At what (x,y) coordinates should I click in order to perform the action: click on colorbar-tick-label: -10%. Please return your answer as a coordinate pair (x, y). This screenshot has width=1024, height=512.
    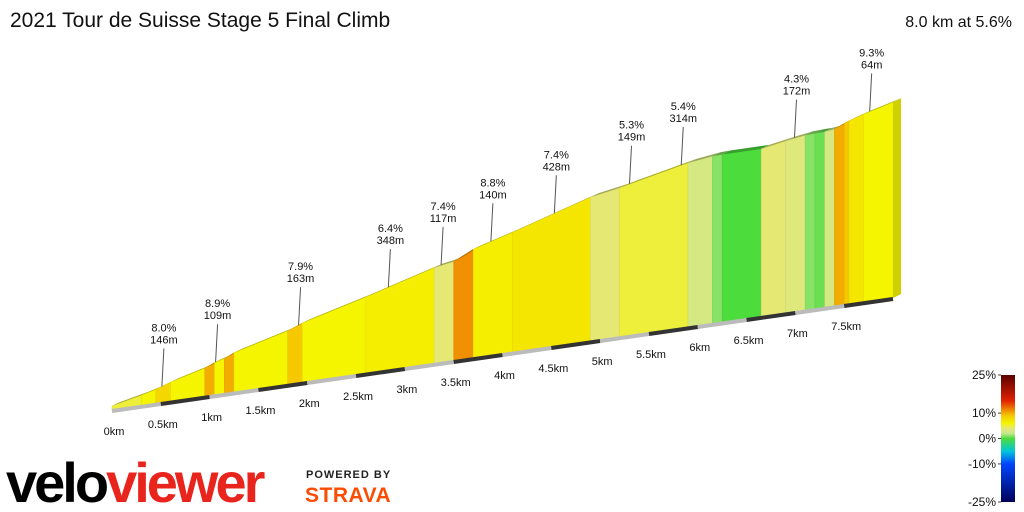
    Looking at the image, I should click on (982, 464).